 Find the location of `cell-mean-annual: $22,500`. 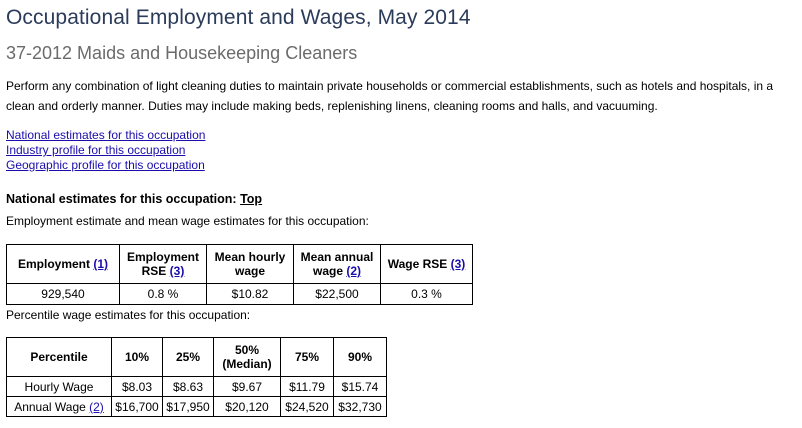

cell-mean-annual: $22,500 is located at coordinates (337, 294).